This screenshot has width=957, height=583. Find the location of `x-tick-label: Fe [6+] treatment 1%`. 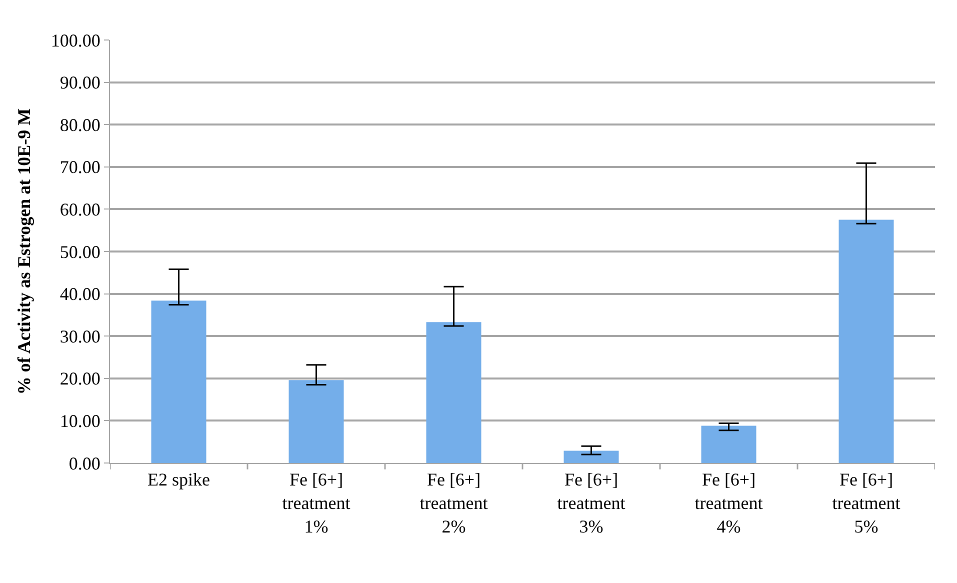

x-tick-label: Fe [6+] treatment 1% is located at coordinates (316, 503).